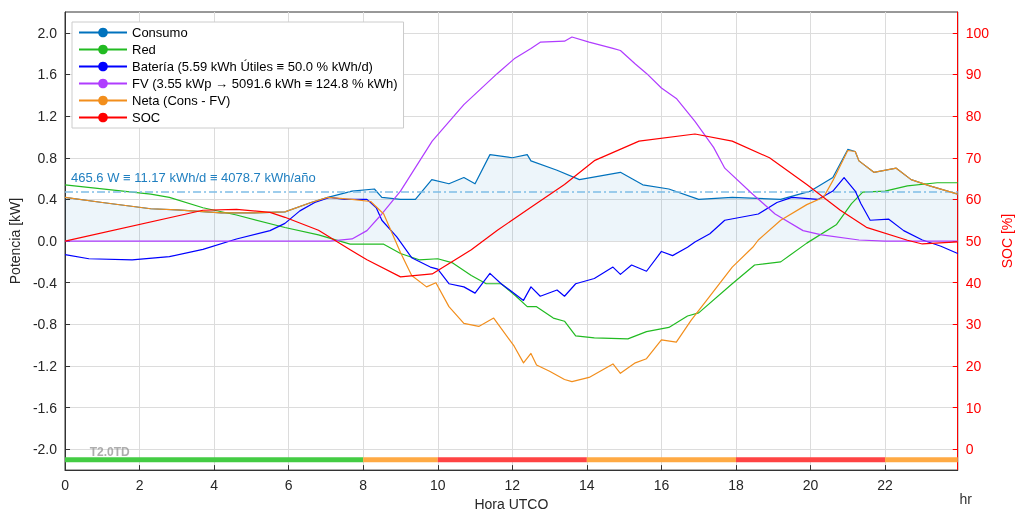 The width and height of the screenshot is (1022, 516). What do you see at coordinates (181, 100) in the screenshot?
I see `legend-label: Neta (Cons - FV)` at bounding box center [181, 100].